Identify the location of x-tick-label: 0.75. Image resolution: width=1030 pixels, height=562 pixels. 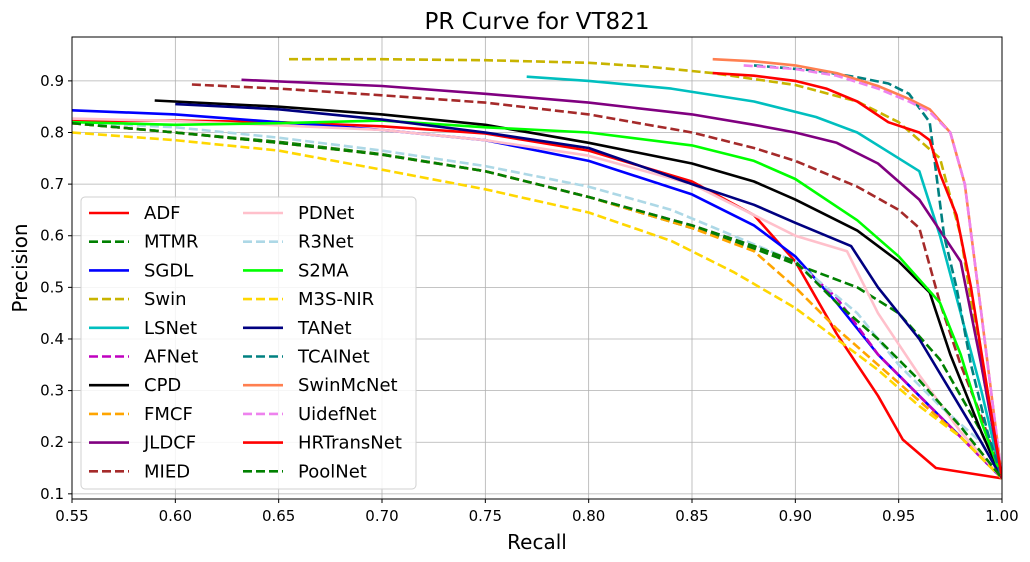
(485, 516).